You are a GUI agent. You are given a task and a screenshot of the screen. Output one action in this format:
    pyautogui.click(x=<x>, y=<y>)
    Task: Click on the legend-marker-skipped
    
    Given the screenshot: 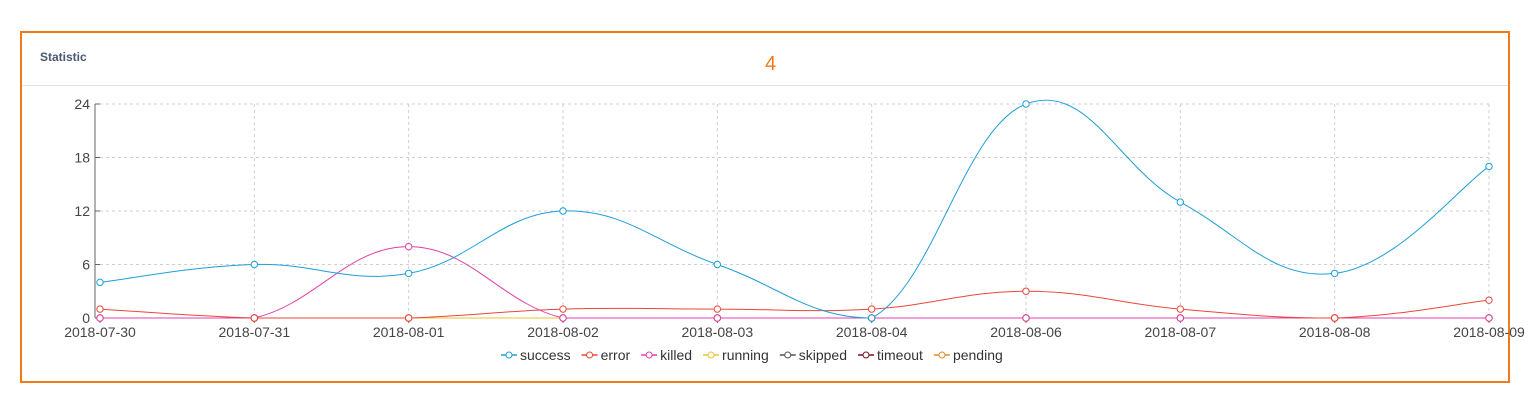 What is the action you would take?
    pyautogui.click(x=788, y=355)
    